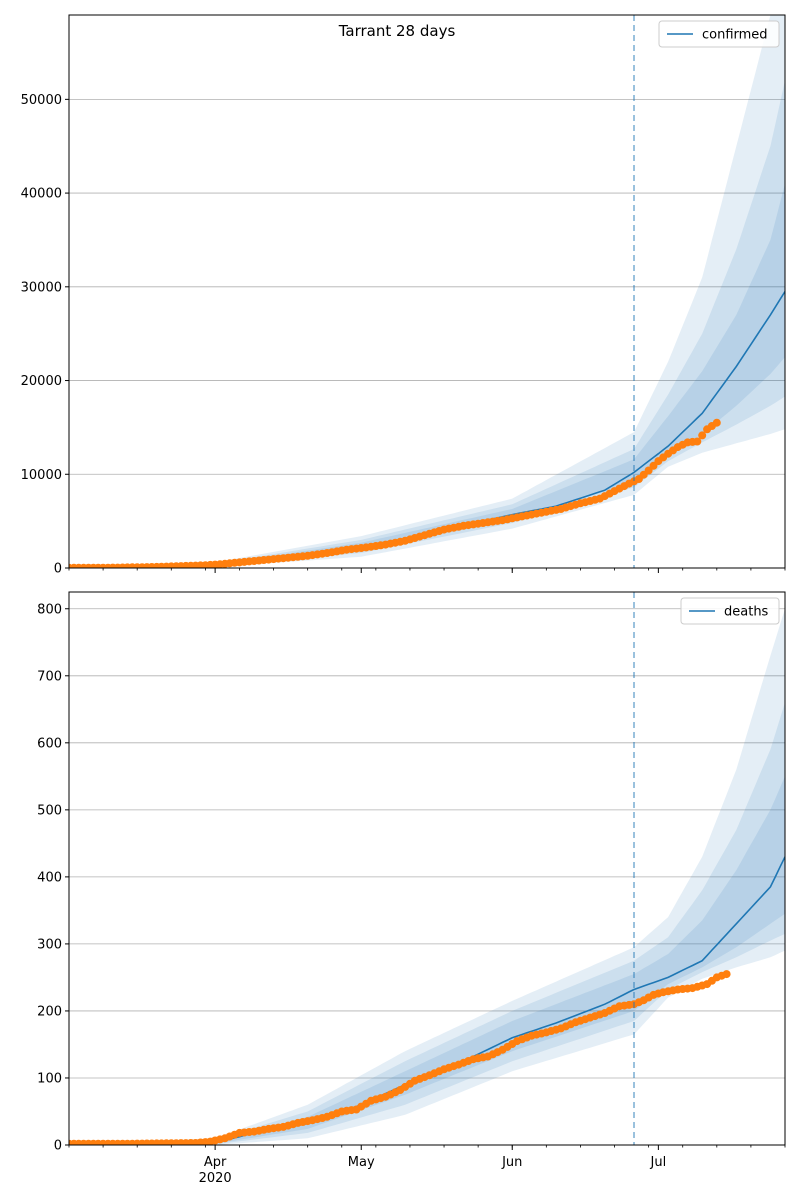 This screenshot has width=800, height=1200. What do you see at coordinates (735, 35) in the screenshot?
I see `legend-label: confirmed` at bounding box center [735, 35].